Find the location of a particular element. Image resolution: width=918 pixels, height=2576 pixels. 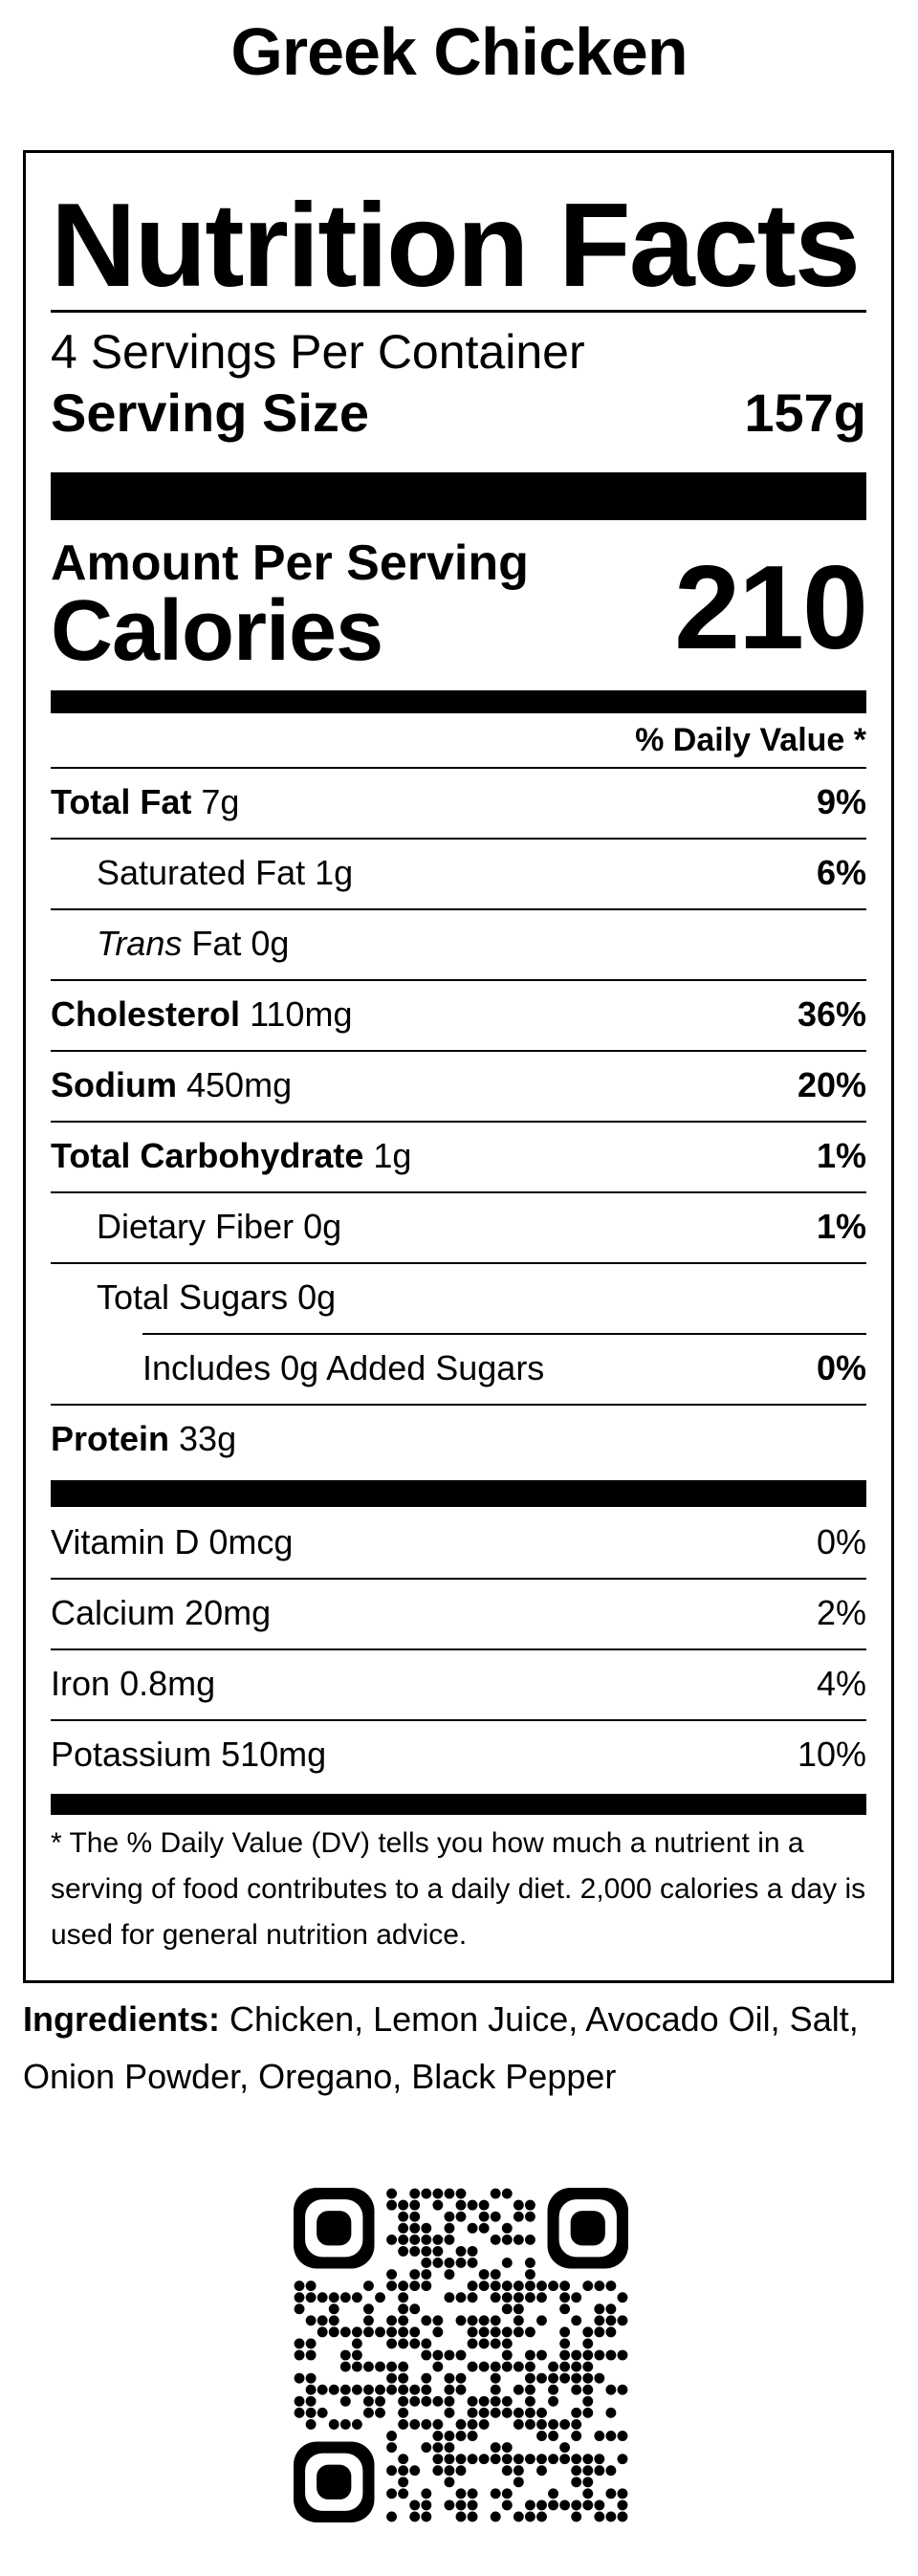

nutrient-name: Total Sugars is located at coordinates (193, 1297).